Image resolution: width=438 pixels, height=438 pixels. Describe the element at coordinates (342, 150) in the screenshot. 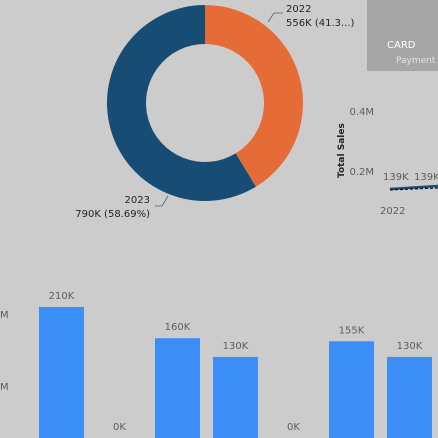

I see `line-y-axis-title: Total Sales` at that location.